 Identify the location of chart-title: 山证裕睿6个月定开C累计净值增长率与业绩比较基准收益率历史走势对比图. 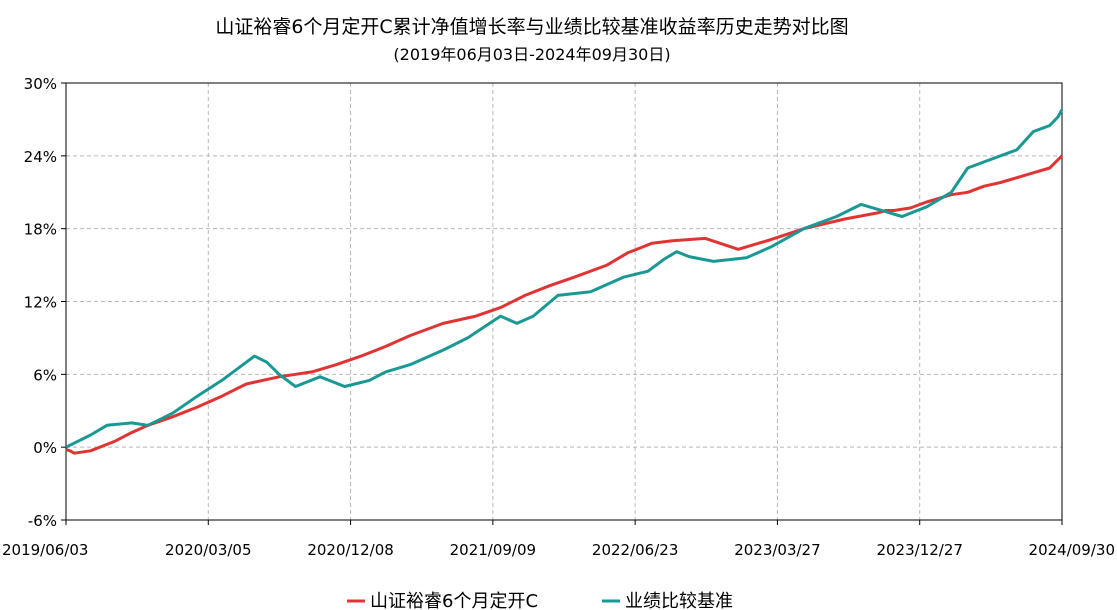
(531, 27).